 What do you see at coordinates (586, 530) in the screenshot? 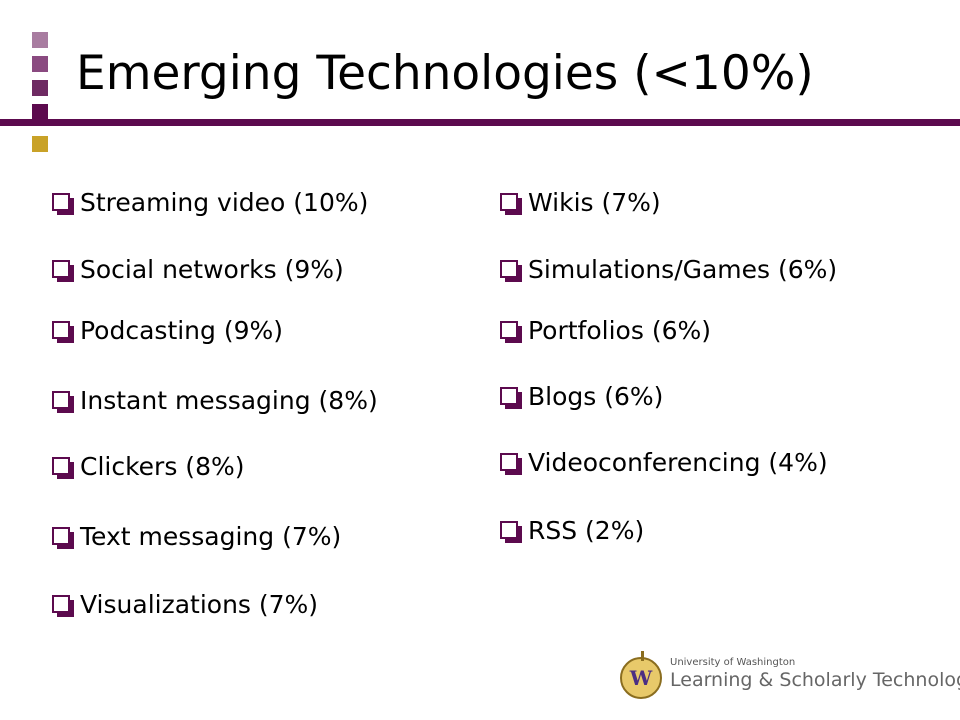
I see `list-item-label: RSS (2%)` at bounding box center [586, 530].